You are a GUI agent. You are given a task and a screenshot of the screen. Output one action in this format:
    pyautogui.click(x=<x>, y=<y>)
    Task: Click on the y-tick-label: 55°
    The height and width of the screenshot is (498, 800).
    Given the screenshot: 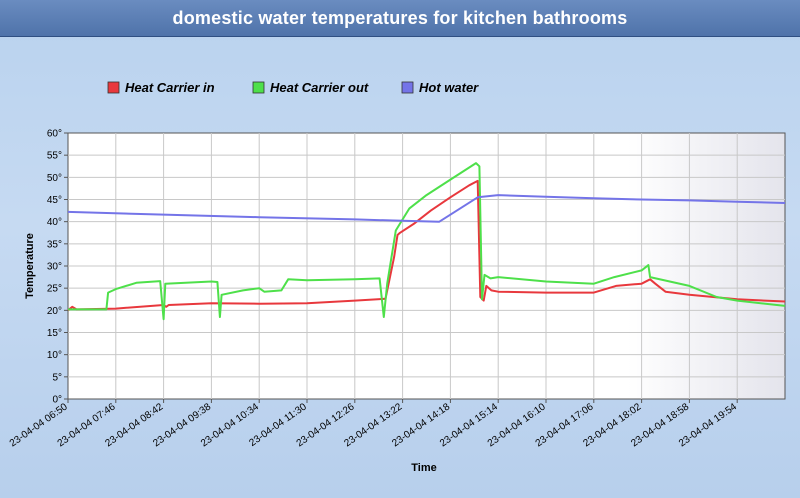 What is the action you would take?
    pyautogui.click(x=54, y=156)
    